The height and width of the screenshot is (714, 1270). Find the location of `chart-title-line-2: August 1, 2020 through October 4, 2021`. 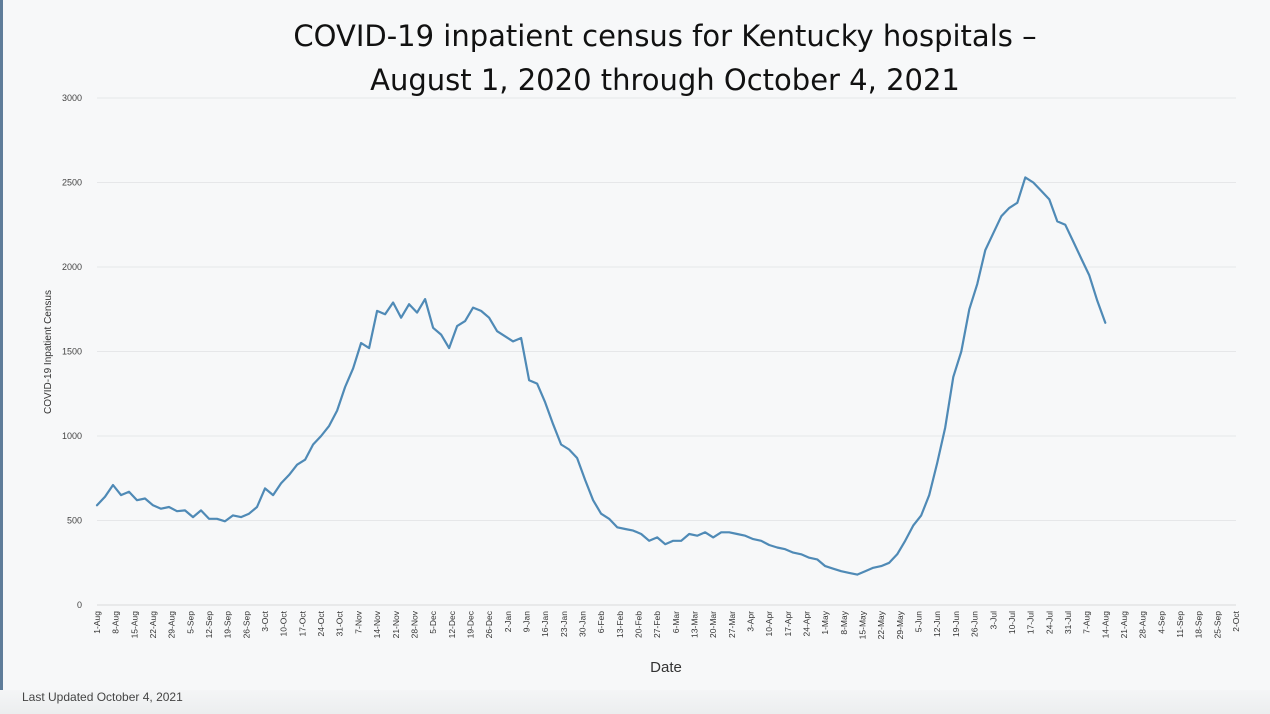

chart-title-line-2: August 1, 2020 through October 4, 2021 is located at coordinates (665, 80).